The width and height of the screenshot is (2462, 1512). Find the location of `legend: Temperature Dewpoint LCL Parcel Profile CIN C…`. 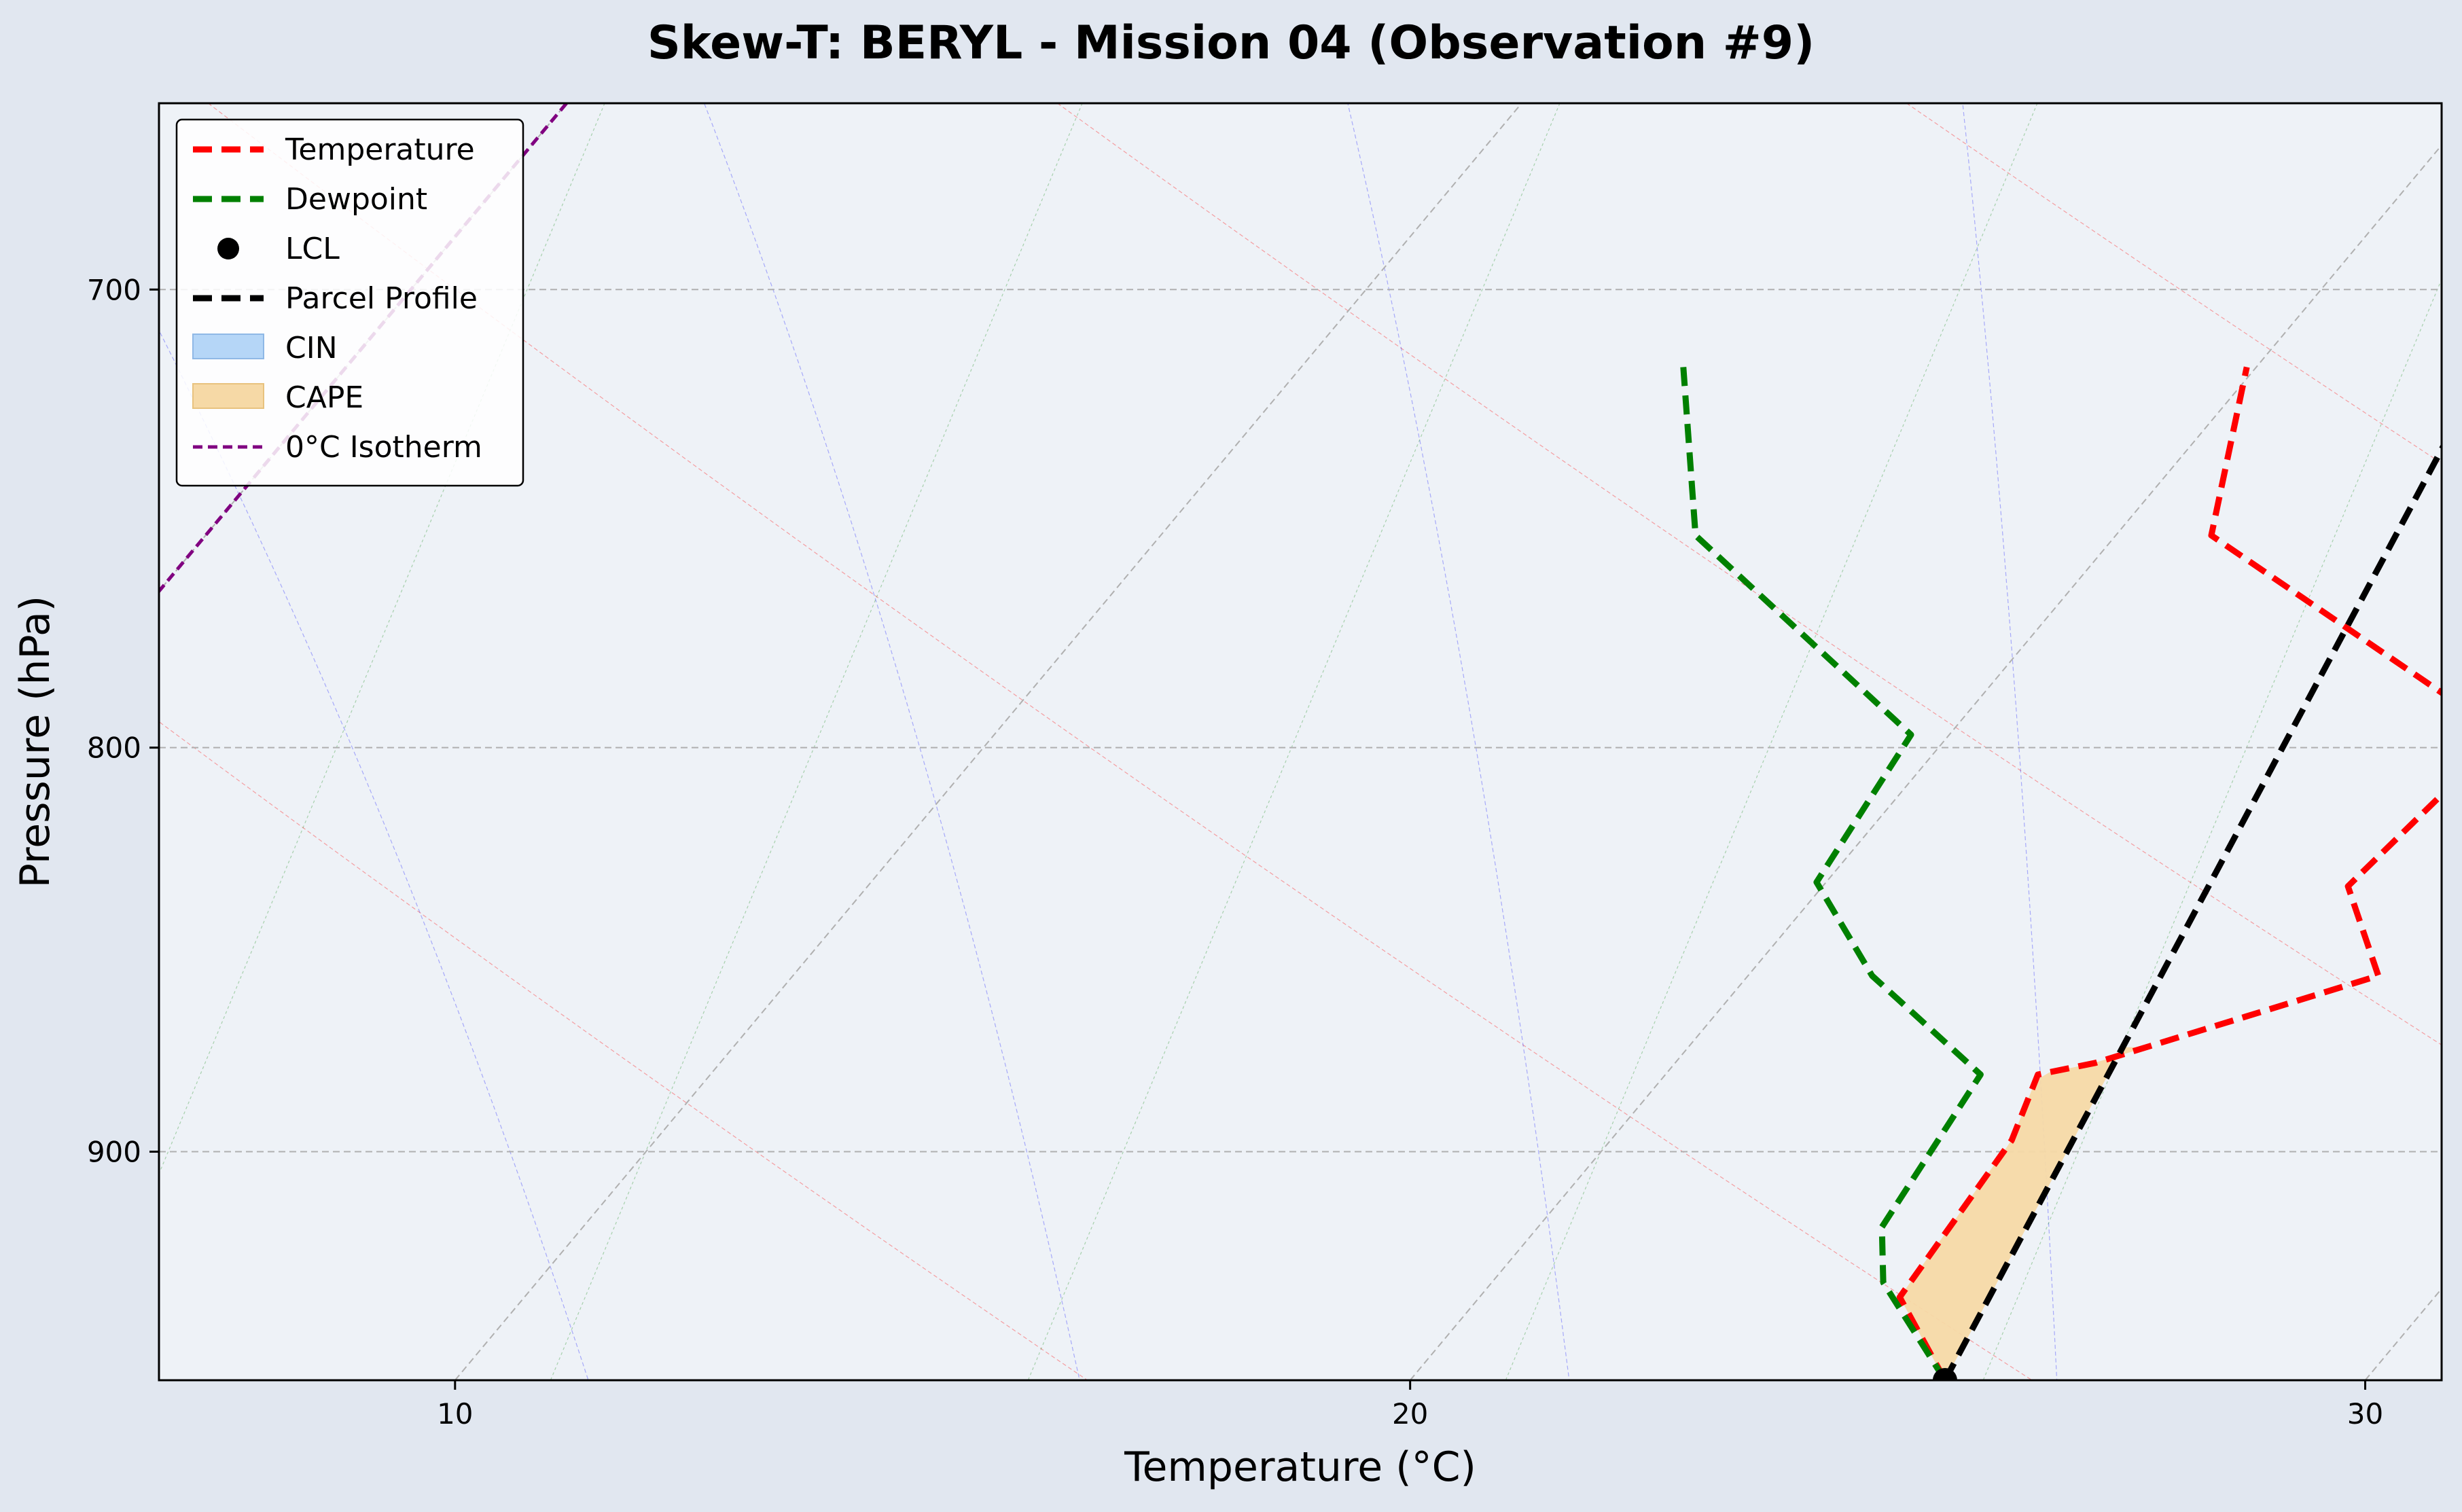

legend: Temperature Dewpoint LCL Parcel Profile CIN C… is located at coordinates (350, 303).